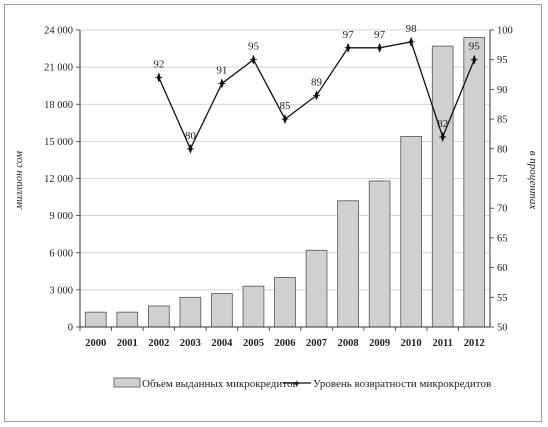 The width and height of the screenshot is (548, 427). Describe the element at coordinates (348, 343) in the screenshot. I see `x-tick-label: 2008` at that location.